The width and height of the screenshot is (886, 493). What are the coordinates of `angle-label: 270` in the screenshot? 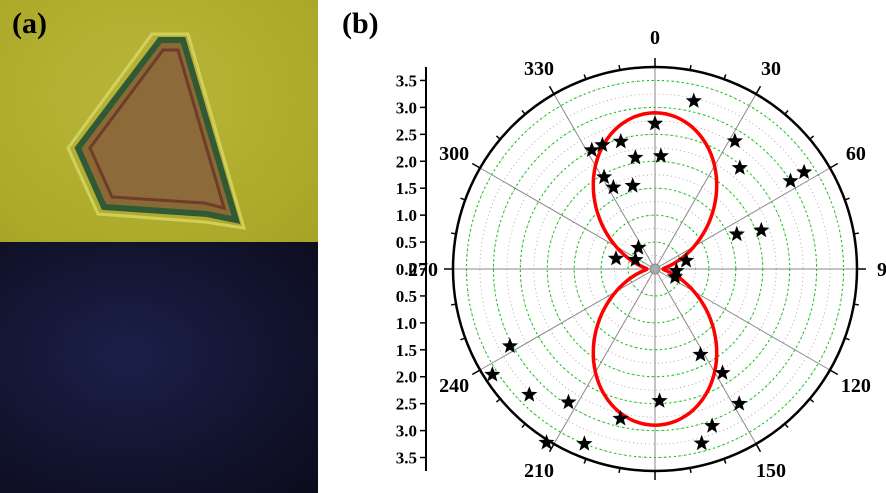 It's located at (423, 270).